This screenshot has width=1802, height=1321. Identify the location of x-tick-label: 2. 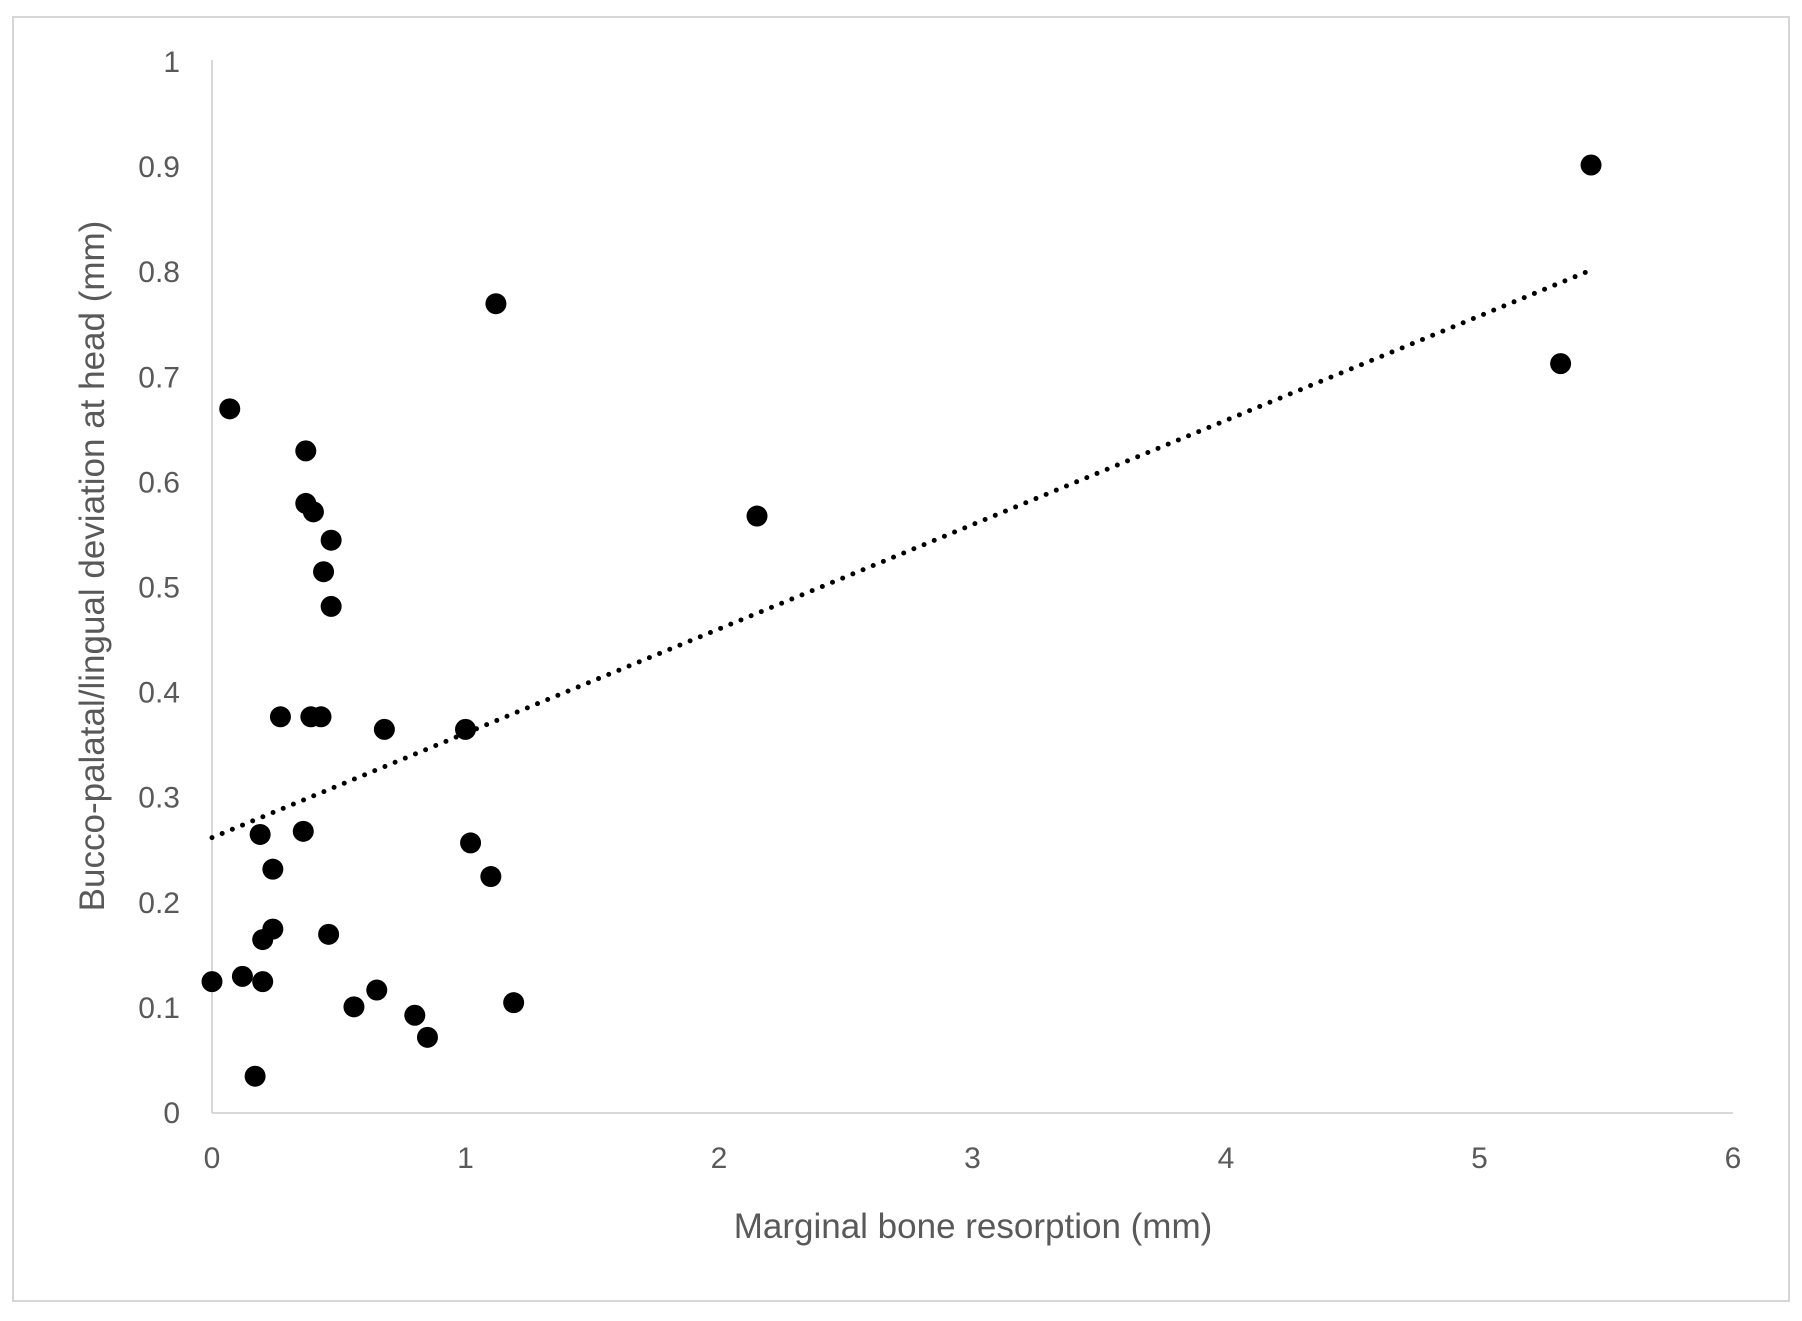
(719, 1158).